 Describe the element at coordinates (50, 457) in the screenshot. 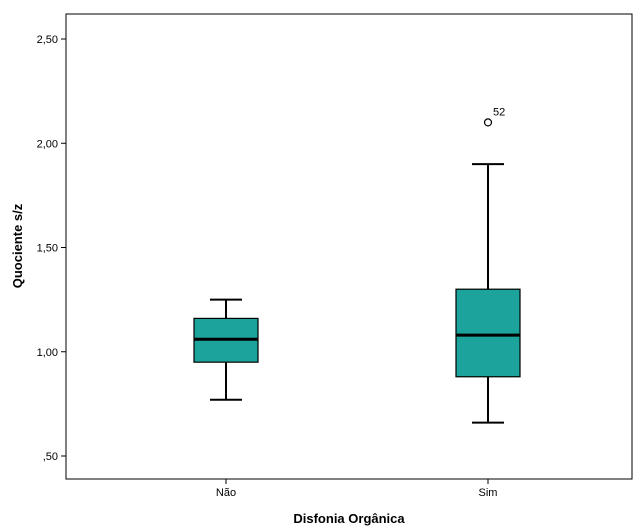

I see `y-tick-label: ,50` at that location.